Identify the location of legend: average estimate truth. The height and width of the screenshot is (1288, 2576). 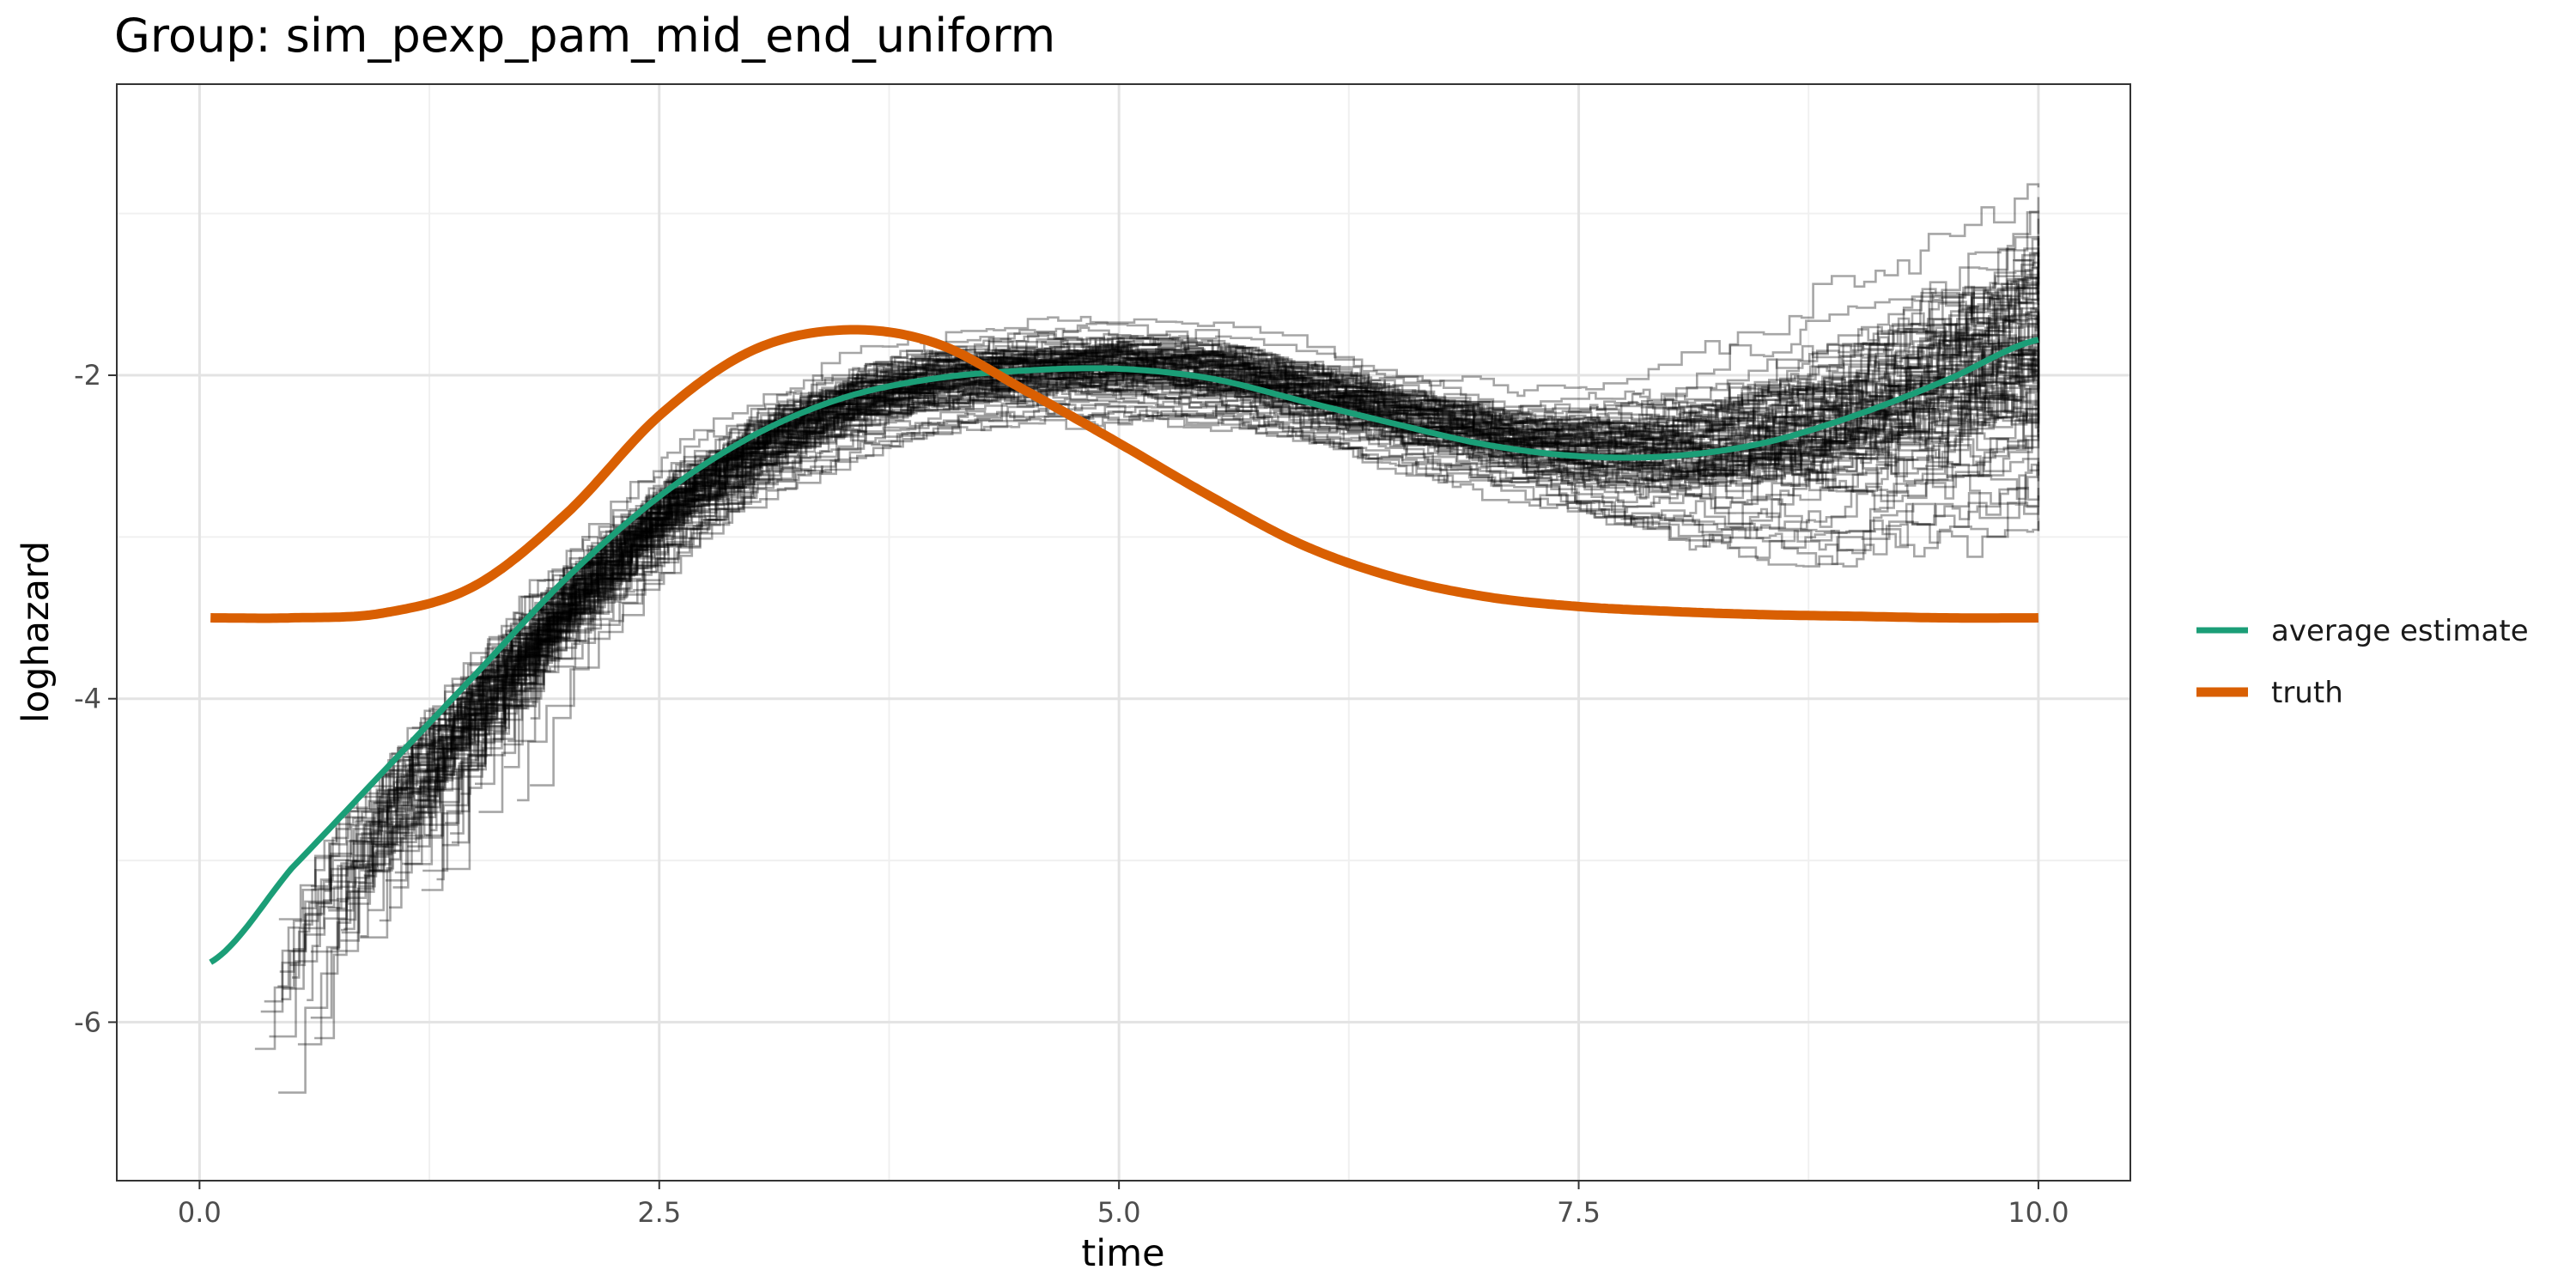
(2362, 662).